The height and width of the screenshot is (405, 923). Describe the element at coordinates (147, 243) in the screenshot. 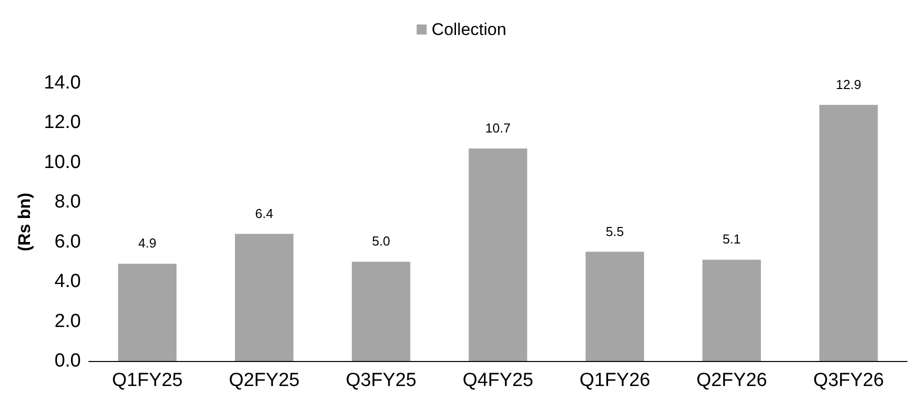

I see `data-label: 4.9` at that location.